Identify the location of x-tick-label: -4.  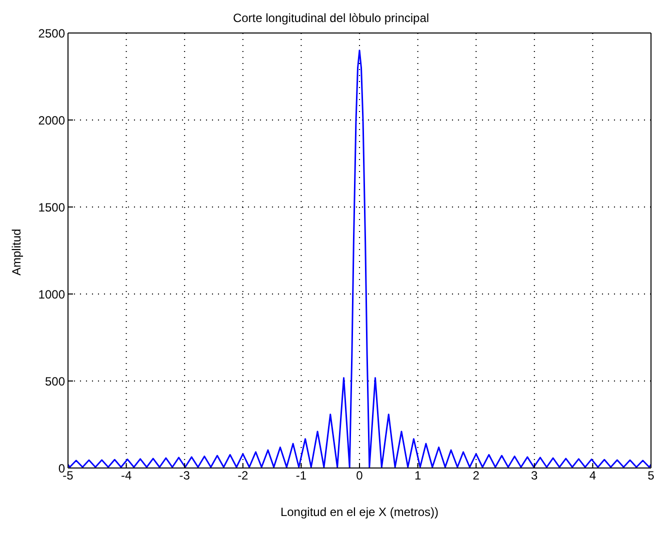
(126, 475).